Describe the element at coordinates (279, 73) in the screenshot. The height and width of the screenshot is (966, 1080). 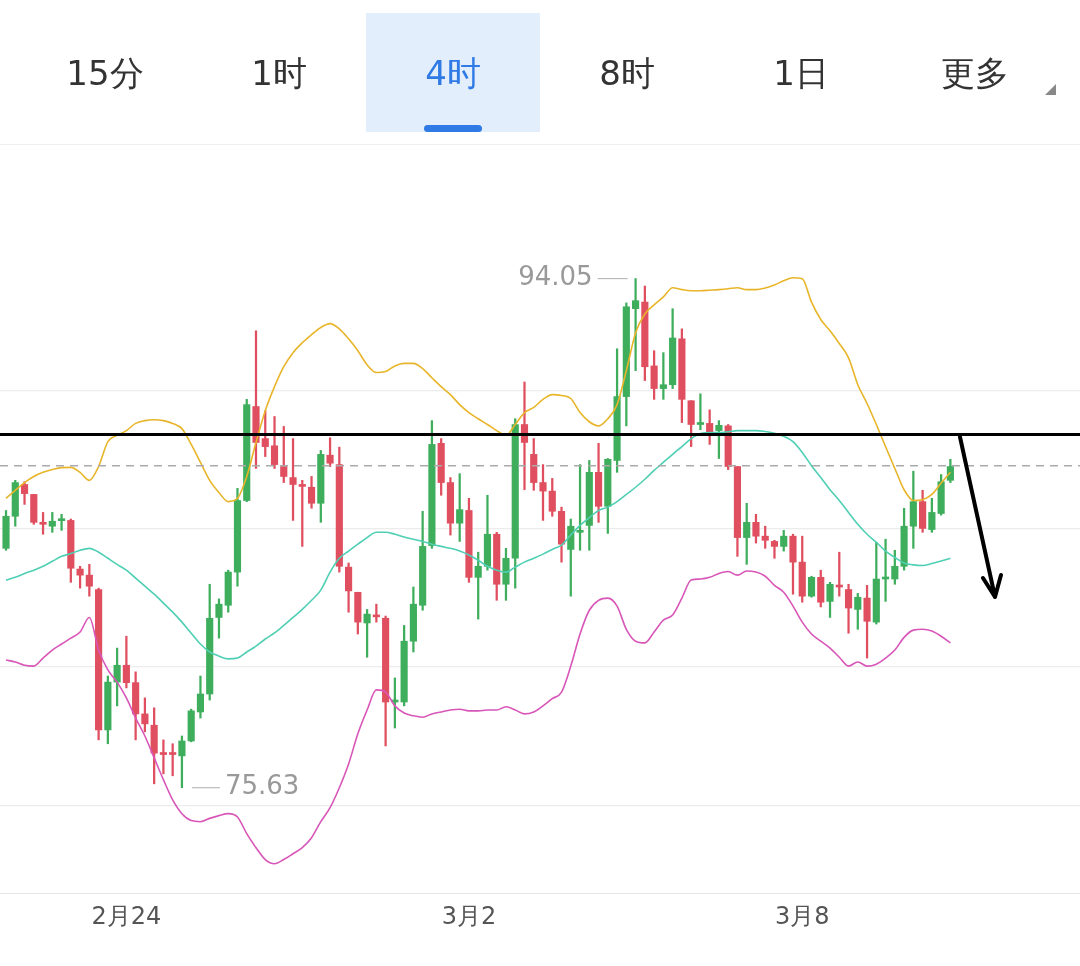
I see `text: 1时` at that location.